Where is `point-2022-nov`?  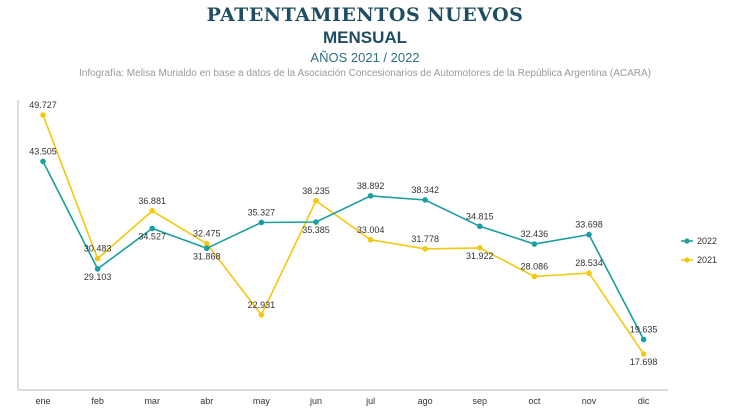 point-2022-nov is located at coordinates (589, 234).